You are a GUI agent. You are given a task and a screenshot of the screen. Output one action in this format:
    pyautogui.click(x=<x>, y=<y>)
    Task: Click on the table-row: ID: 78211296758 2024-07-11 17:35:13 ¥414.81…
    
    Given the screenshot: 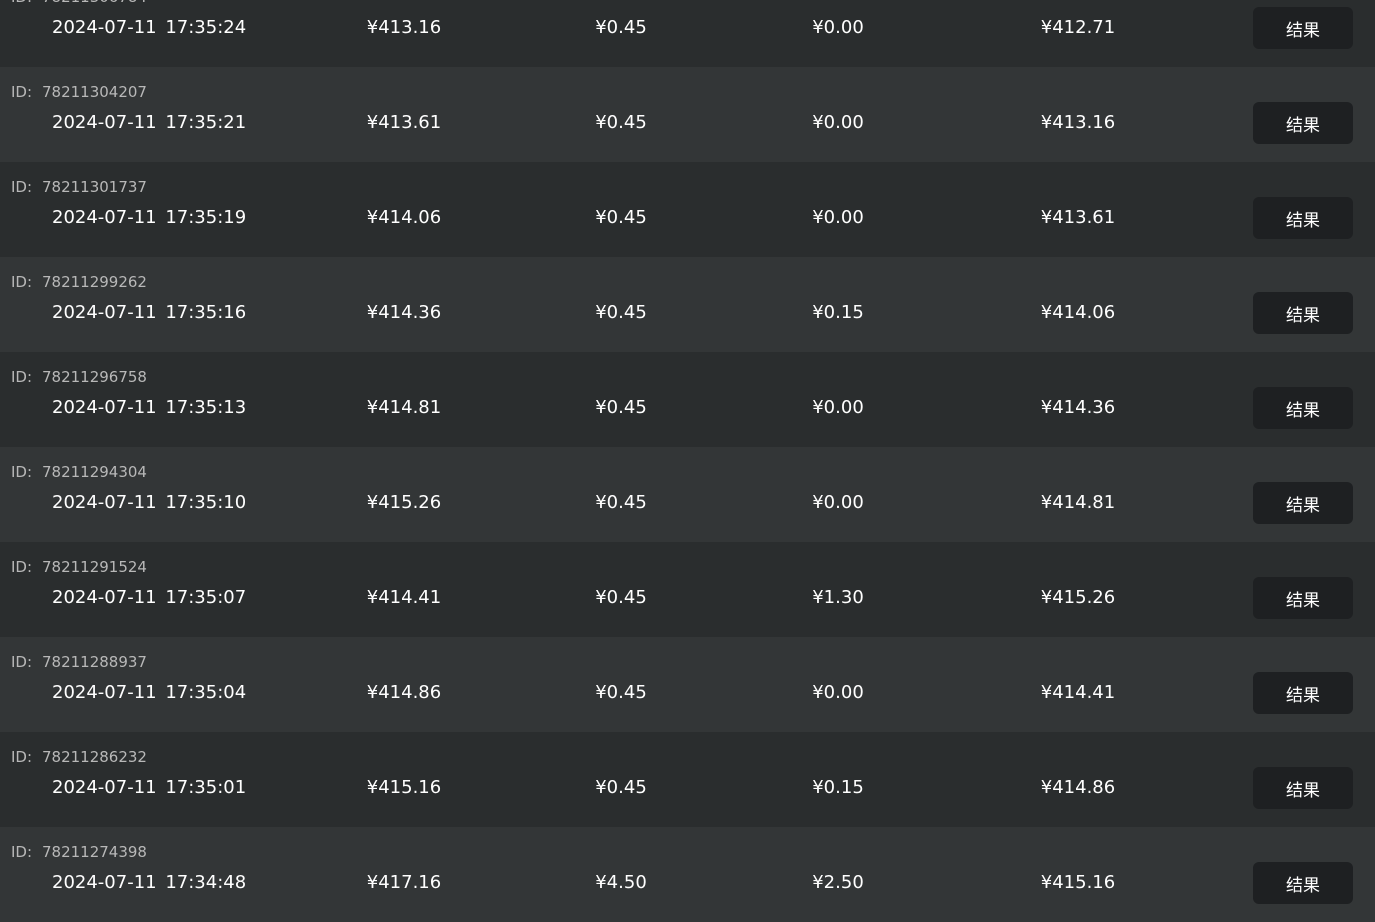 What is the action you would take?
    pyautogui.click(x=687, y=399)
    